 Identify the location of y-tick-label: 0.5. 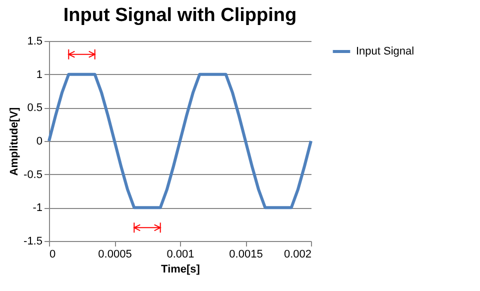
(34, 108).